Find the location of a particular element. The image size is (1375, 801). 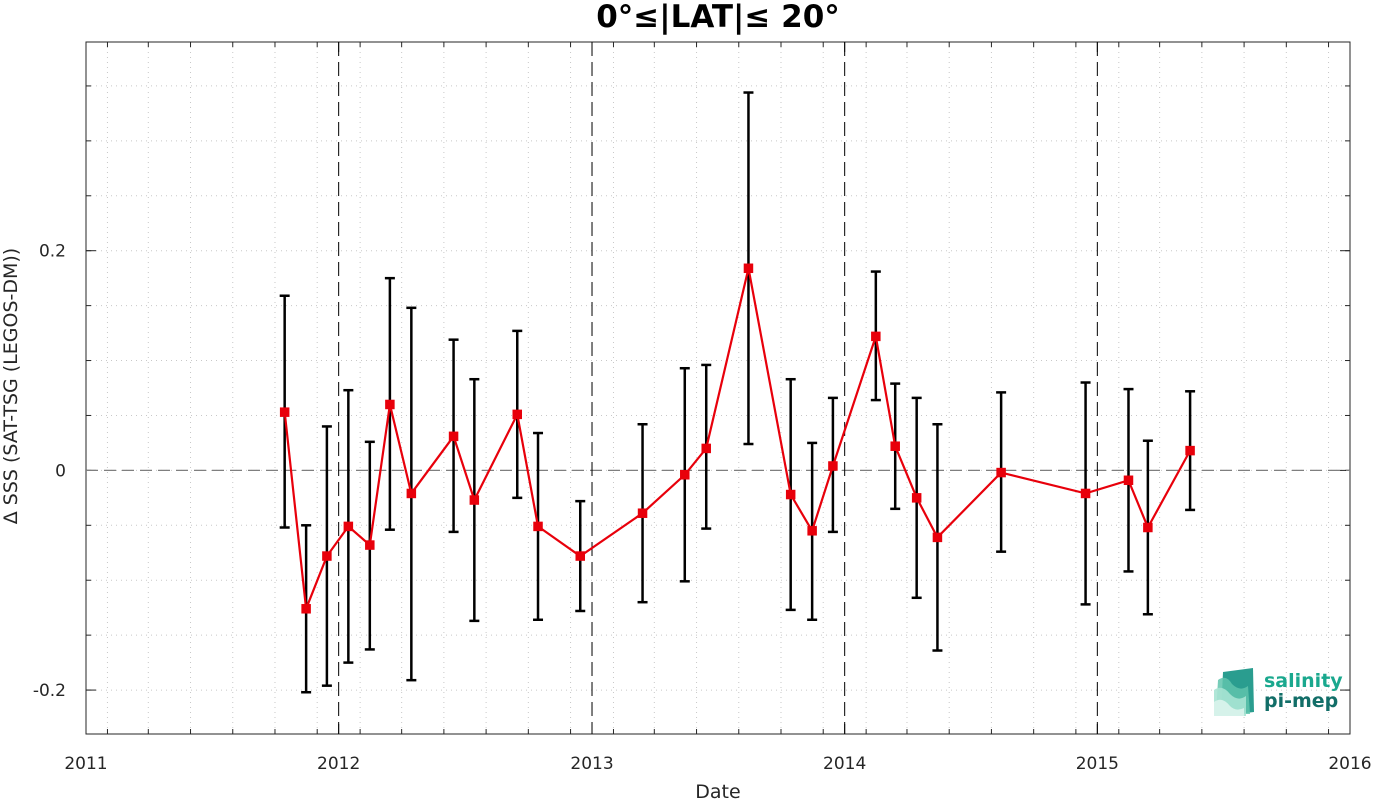

chart-title: 0°≤|LAT|≤ 20° is located at coordinates (718, 17).